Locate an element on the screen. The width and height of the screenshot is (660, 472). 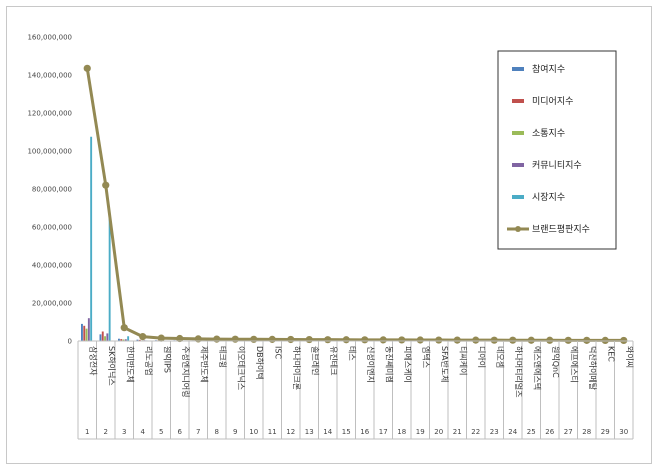
x-tick-number: 21 is located at coordinates (457, 432).